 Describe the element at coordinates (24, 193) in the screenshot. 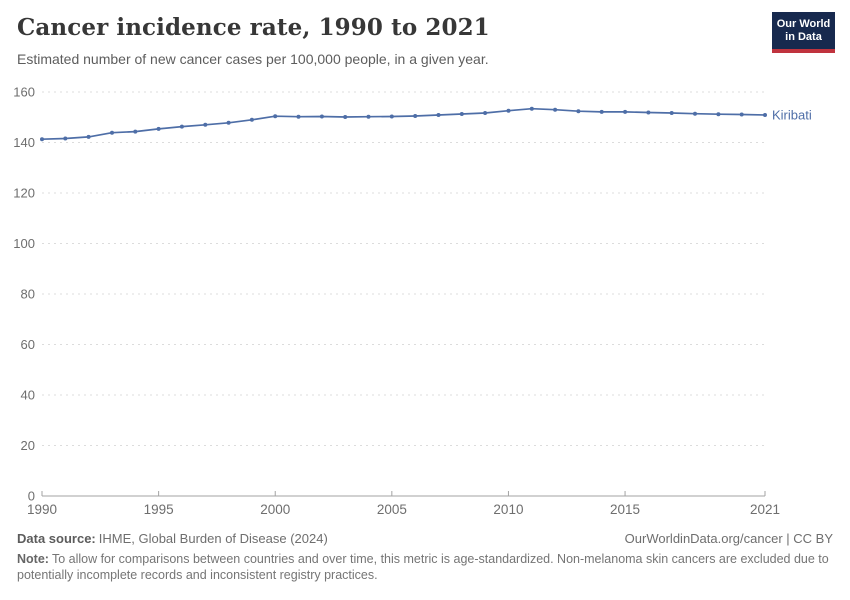

I see `y-axis-label-120: 120` at that location.